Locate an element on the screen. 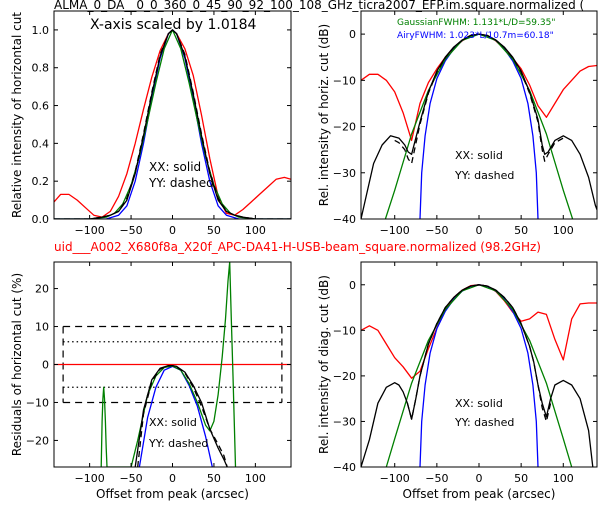 This screenshot has width=607, height=511. y-tick-label: 0.8 is located at coordinates (41, 68).